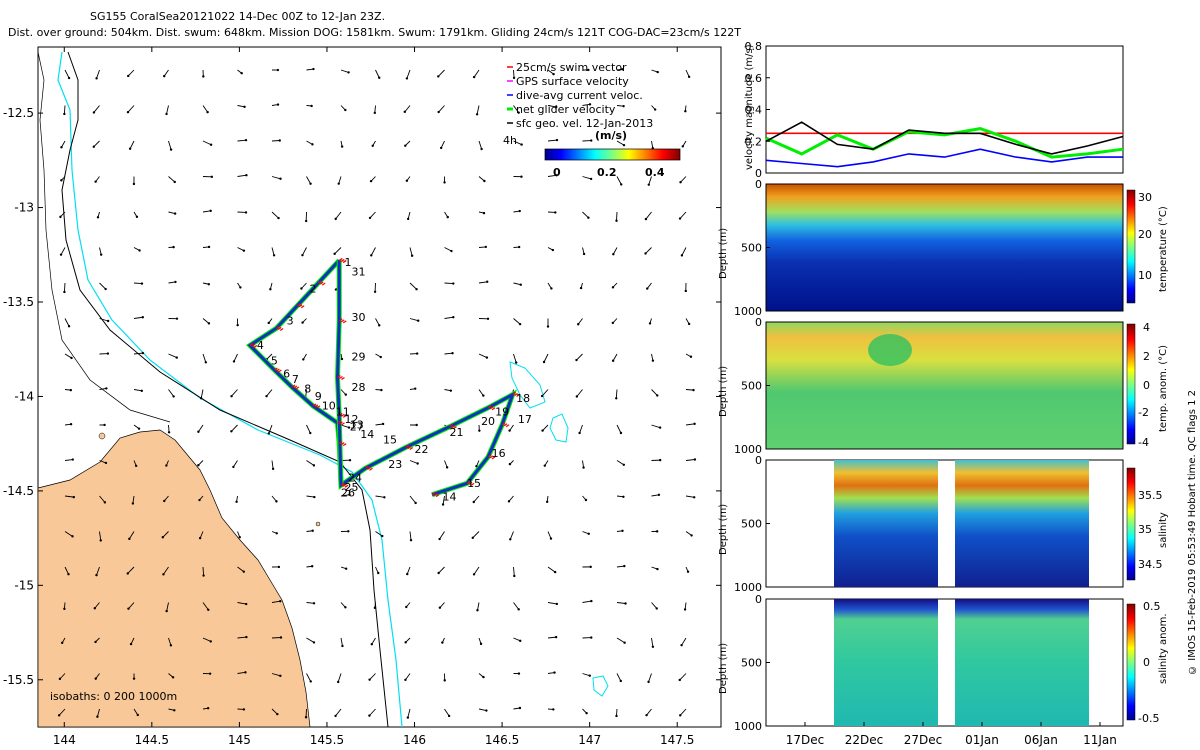  What do you see at coordinates (1163, 648) in the screenshot?
I see `salinity-anomaly-cbar-label: salinity anom.` at bounding box center [1163, 648].